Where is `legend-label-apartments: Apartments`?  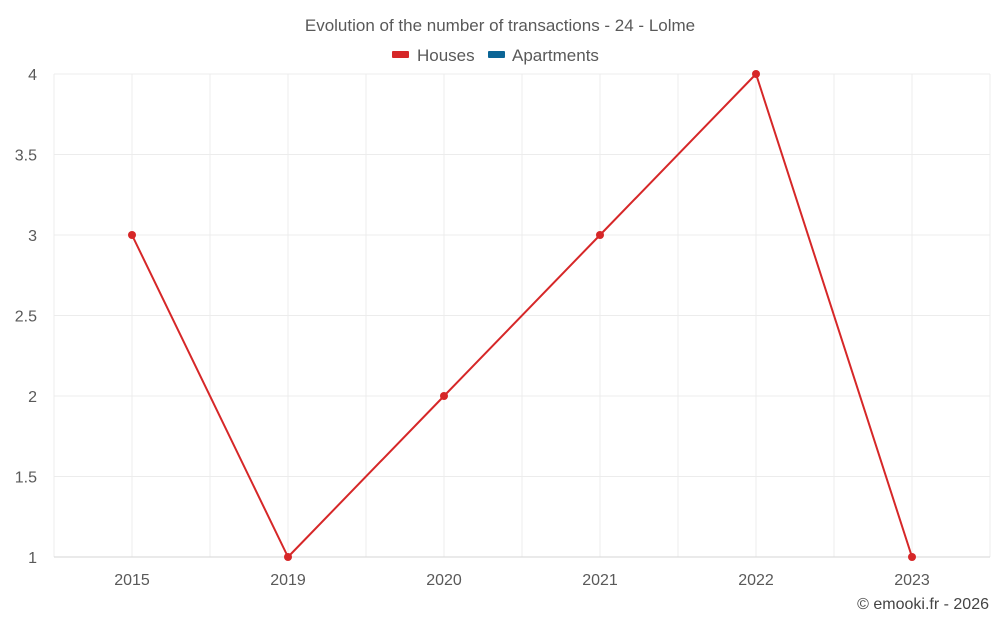 legend-label-apartments: Apartments is located at coordinates (555, 55).